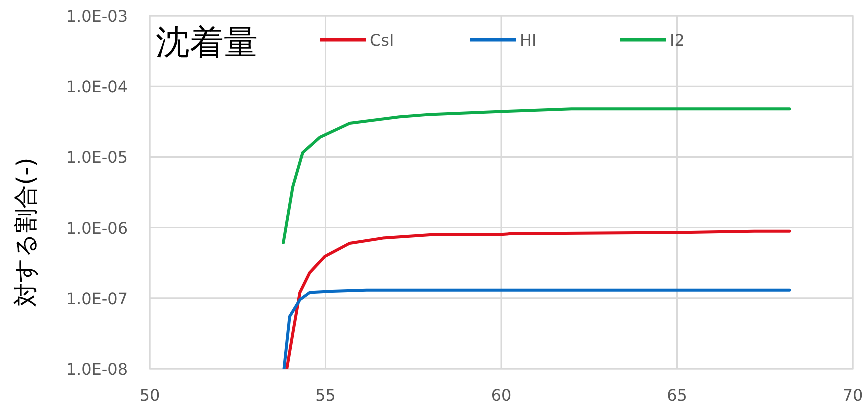  I want to click on y-tick-label: 1.0E-04, so click(97, 87).